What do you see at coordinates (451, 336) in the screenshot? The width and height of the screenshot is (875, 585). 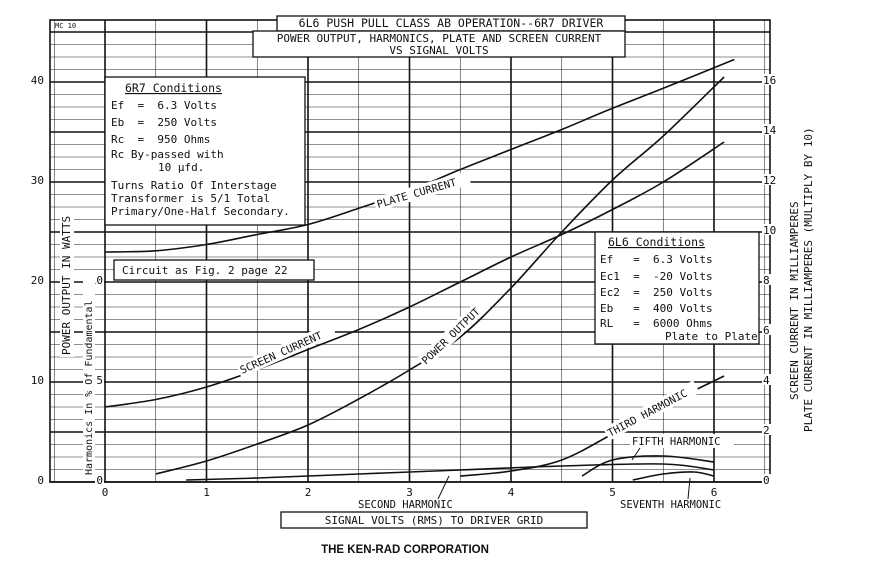 I see `power-output-label: POWER OUTPUT` at bounding box center [451, 336].